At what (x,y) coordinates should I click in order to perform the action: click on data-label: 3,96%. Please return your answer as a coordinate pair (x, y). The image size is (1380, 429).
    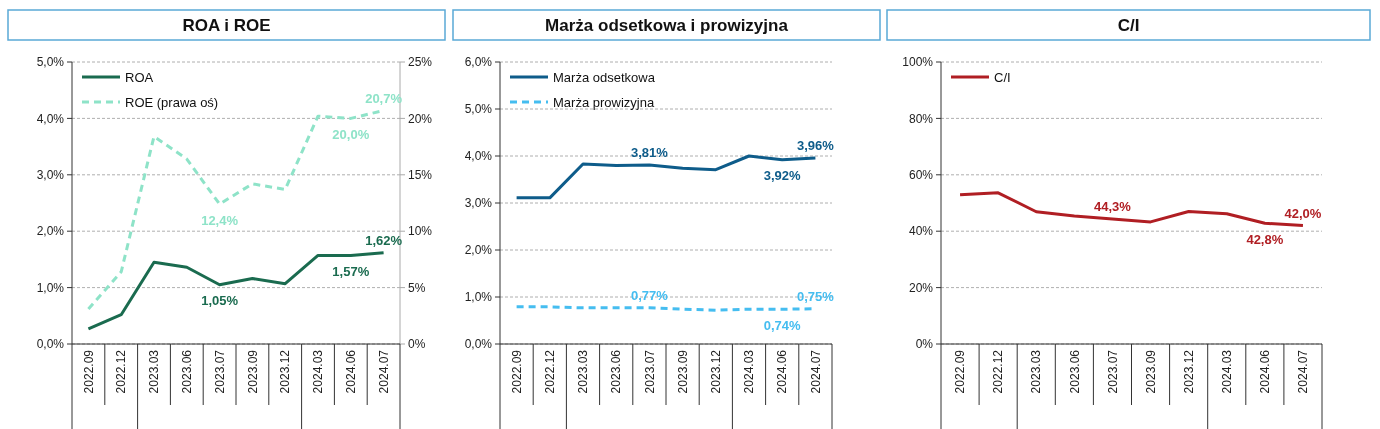
    Looking at the image, I should click on (815, 145).